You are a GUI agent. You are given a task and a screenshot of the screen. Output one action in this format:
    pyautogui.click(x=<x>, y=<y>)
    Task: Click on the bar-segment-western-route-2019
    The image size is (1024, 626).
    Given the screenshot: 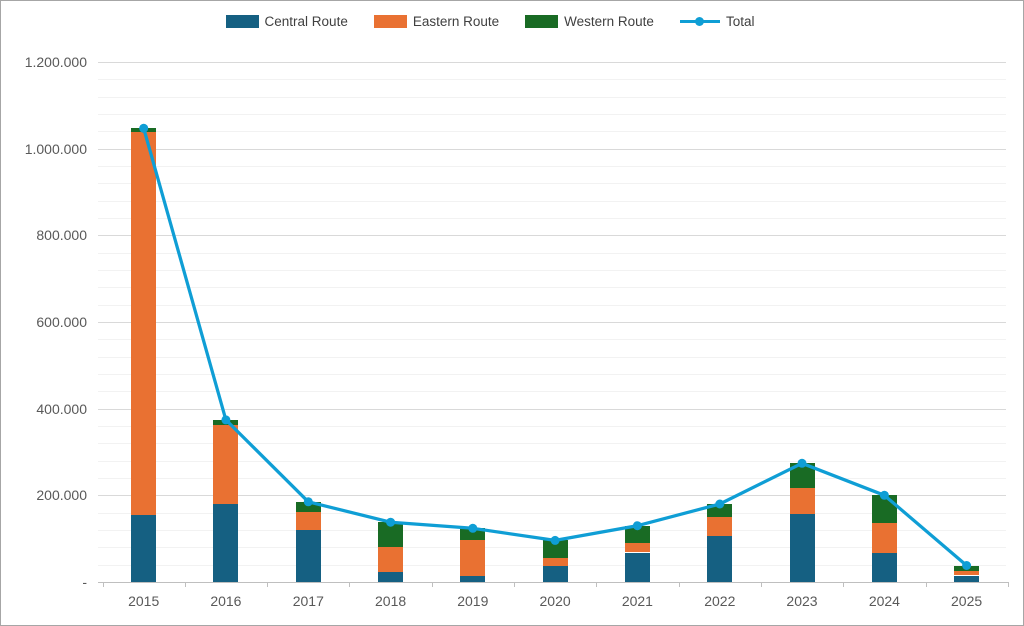 What is the action you would take?
    pyautogui.click(x=473, y=534)
    